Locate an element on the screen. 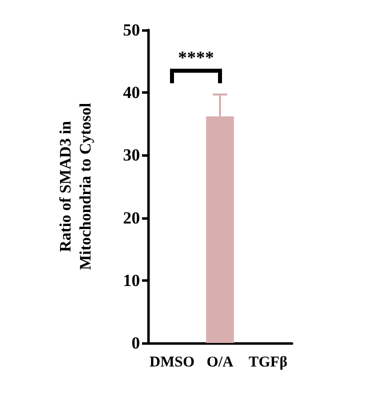 This screenshot has width=387, height=394. x-tick-label: O/A is located at coordinates (220, 362).